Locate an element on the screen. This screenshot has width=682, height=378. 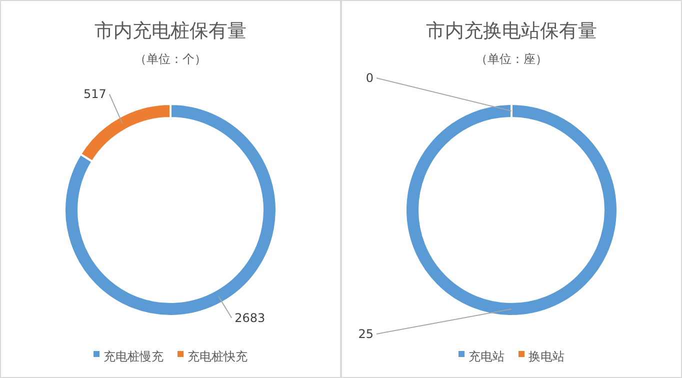
legend-label: 充电桩快充 is located at coordinates (218, 356).